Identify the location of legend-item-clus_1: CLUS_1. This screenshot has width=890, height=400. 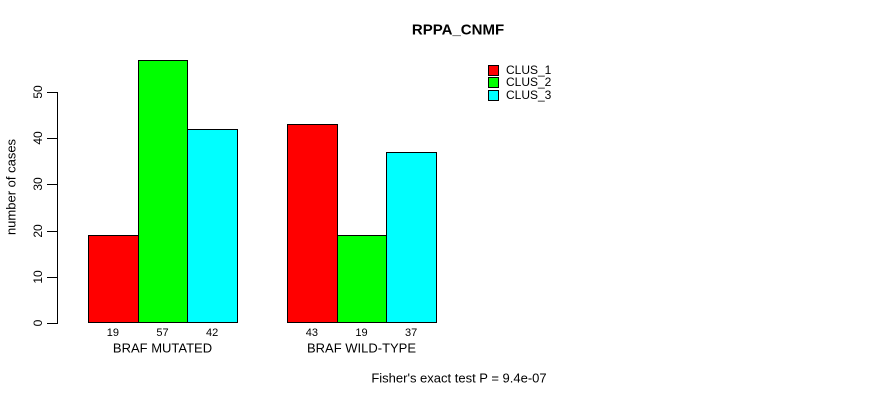
(520, 69).